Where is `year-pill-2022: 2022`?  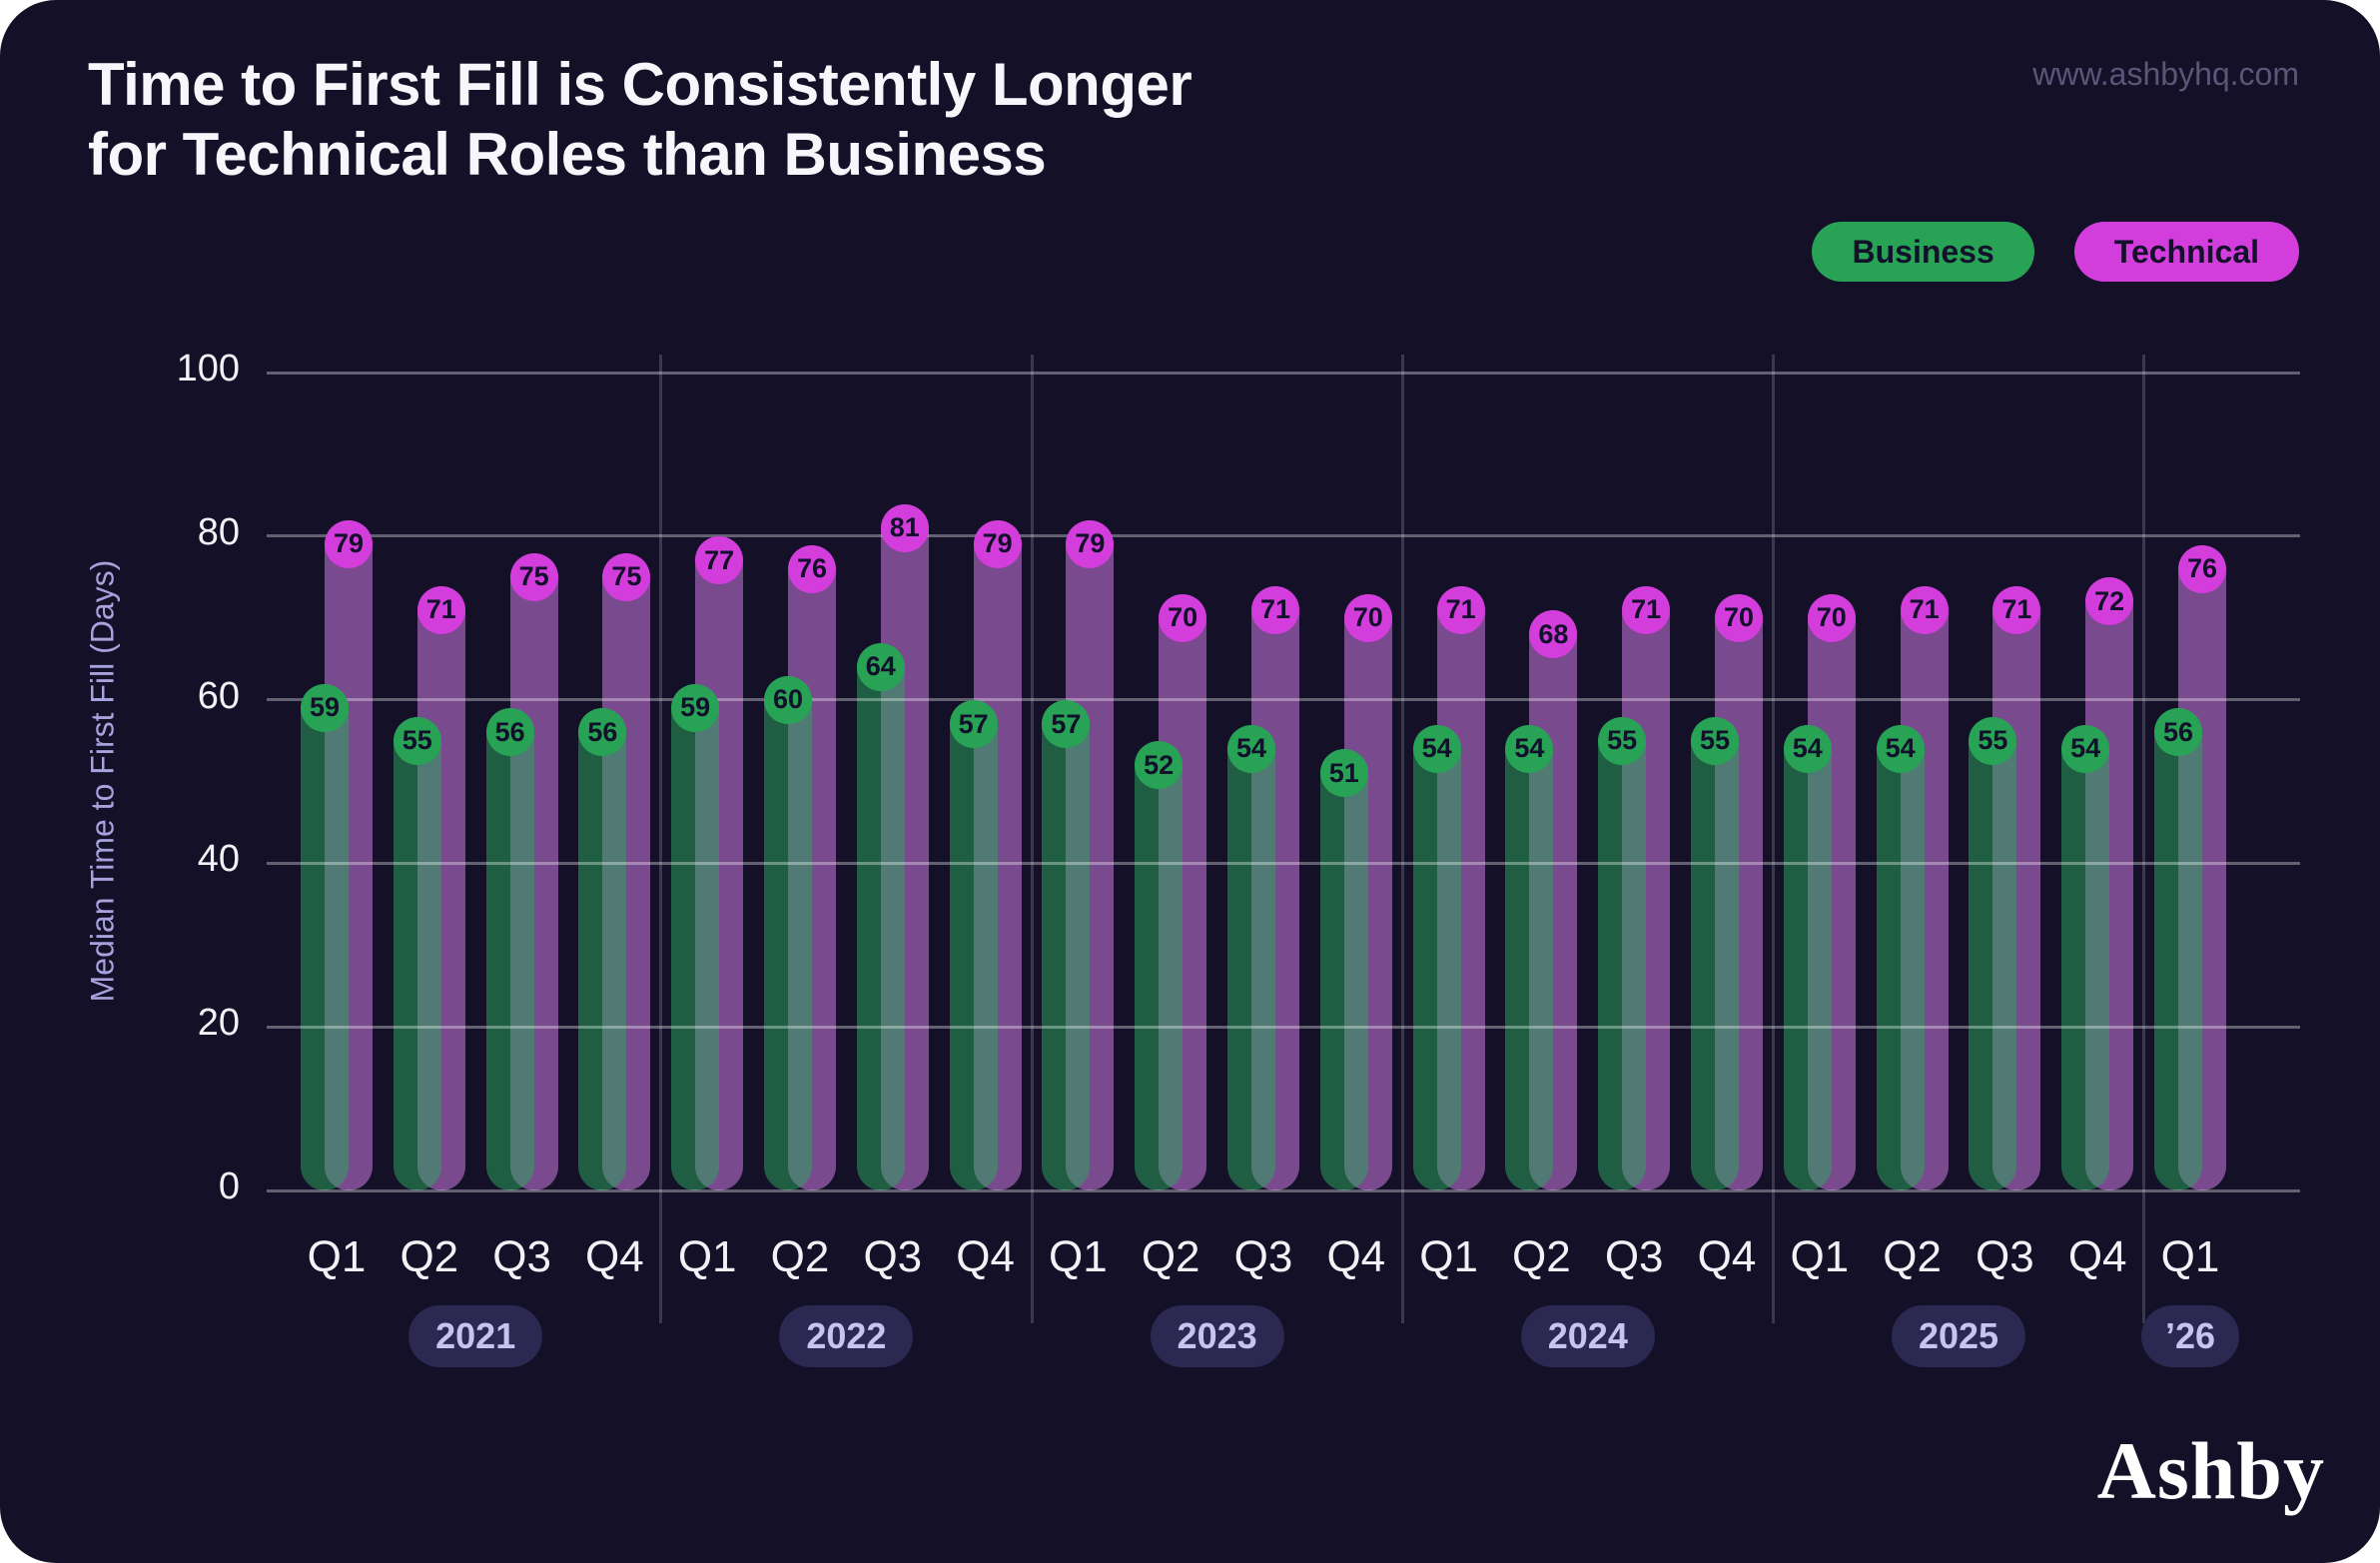
year-pill-2022: 2022 is located at coordinates (846, 1336).